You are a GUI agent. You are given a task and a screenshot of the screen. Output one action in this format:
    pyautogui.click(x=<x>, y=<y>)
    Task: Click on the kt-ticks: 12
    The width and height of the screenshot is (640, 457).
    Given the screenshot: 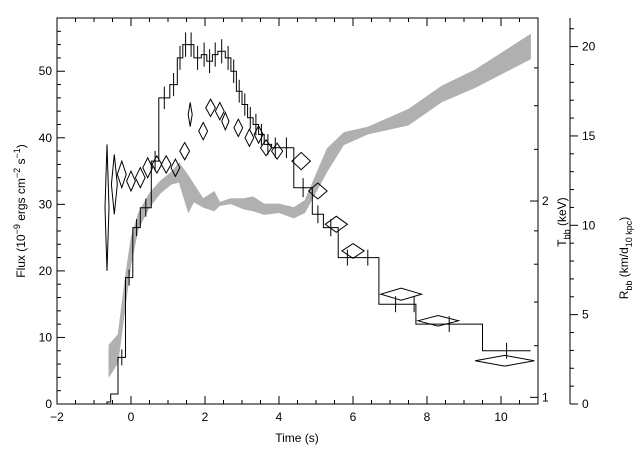 What is the action you would take?
    pyautogui.click(x=539, y=235)
    